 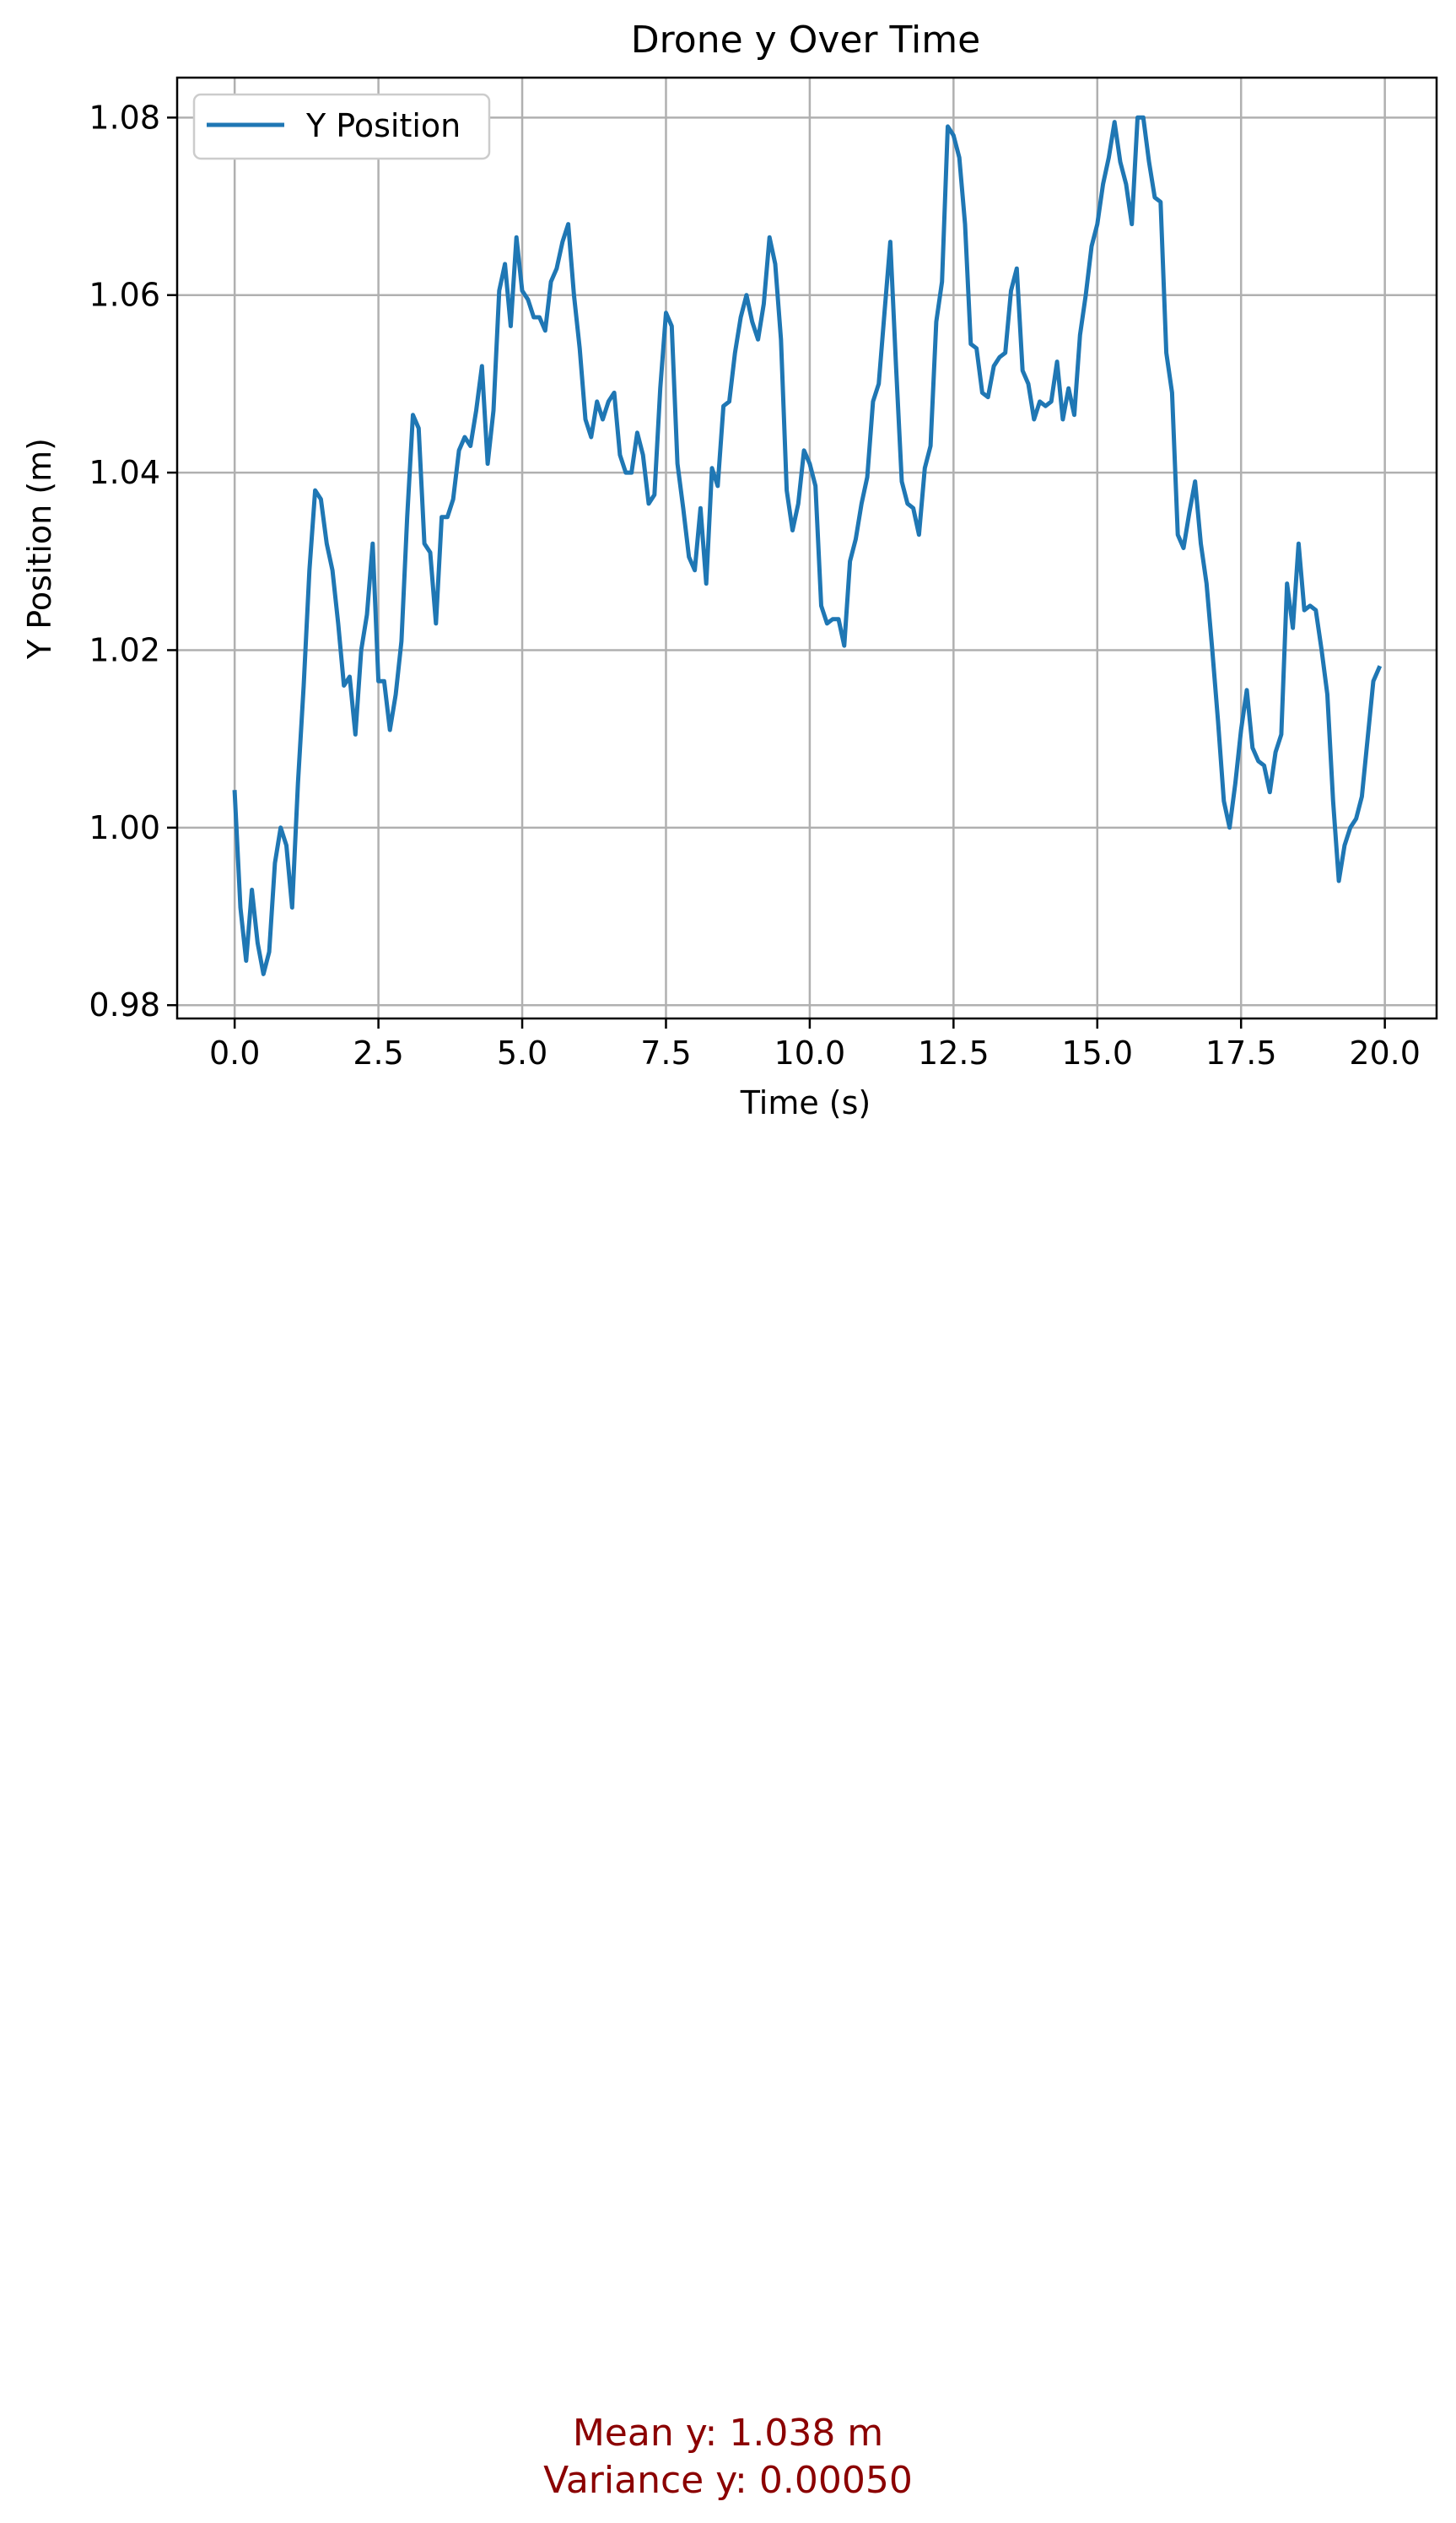 I want to click on y-tick-label: 1.08, so click(x=125, y=117).